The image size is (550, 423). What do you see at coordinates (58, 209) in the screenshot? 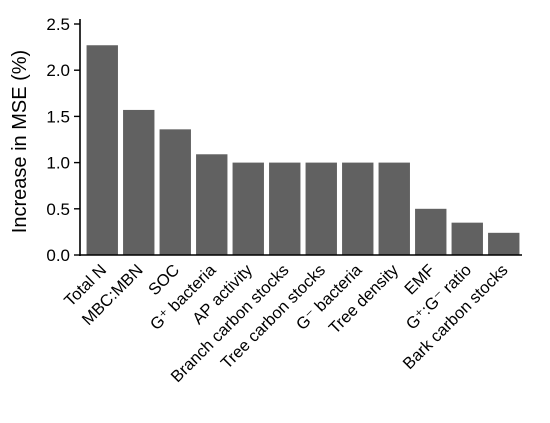
I see `y-tick-label: 0.5` at bounding box center [58, 209].